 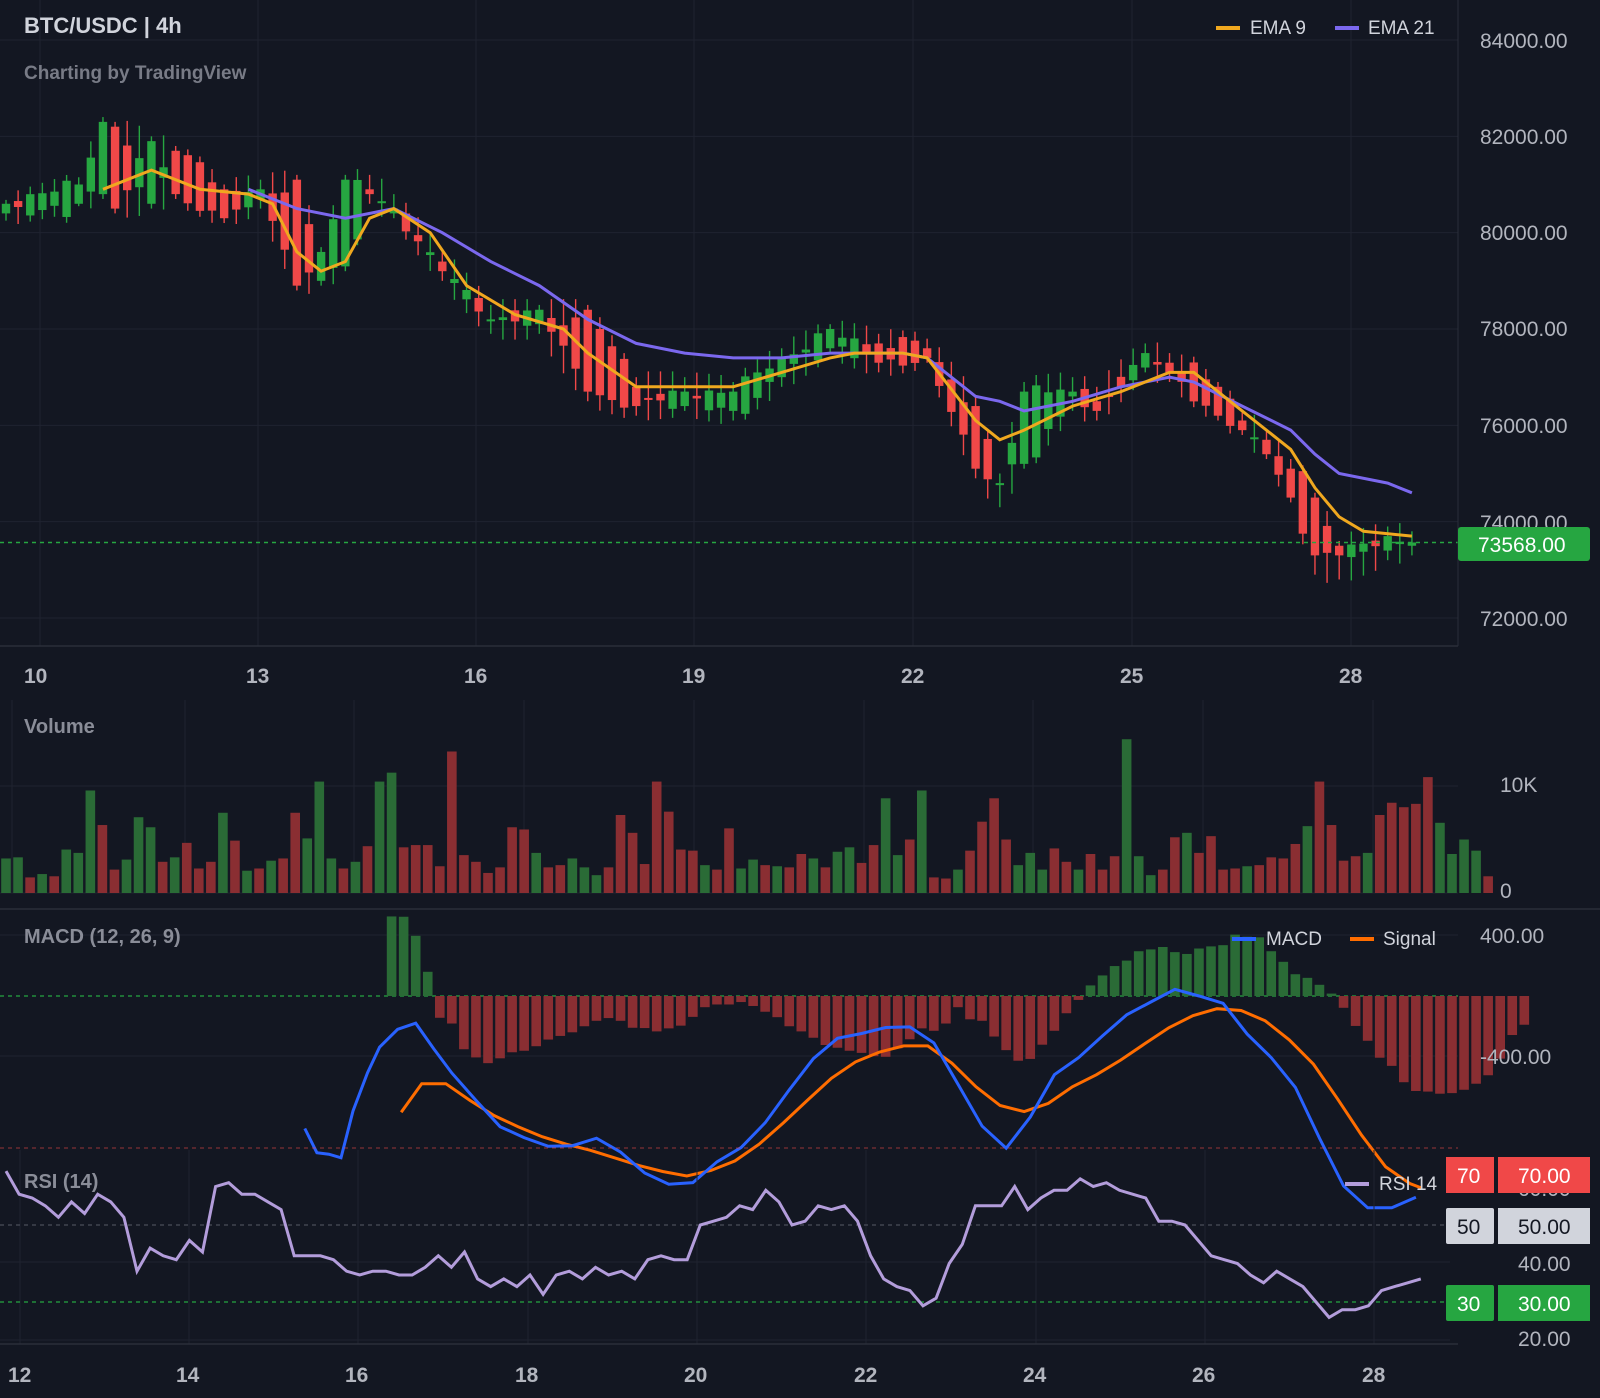 I want to click on last-price-badge, so click(x=1524, y=544).